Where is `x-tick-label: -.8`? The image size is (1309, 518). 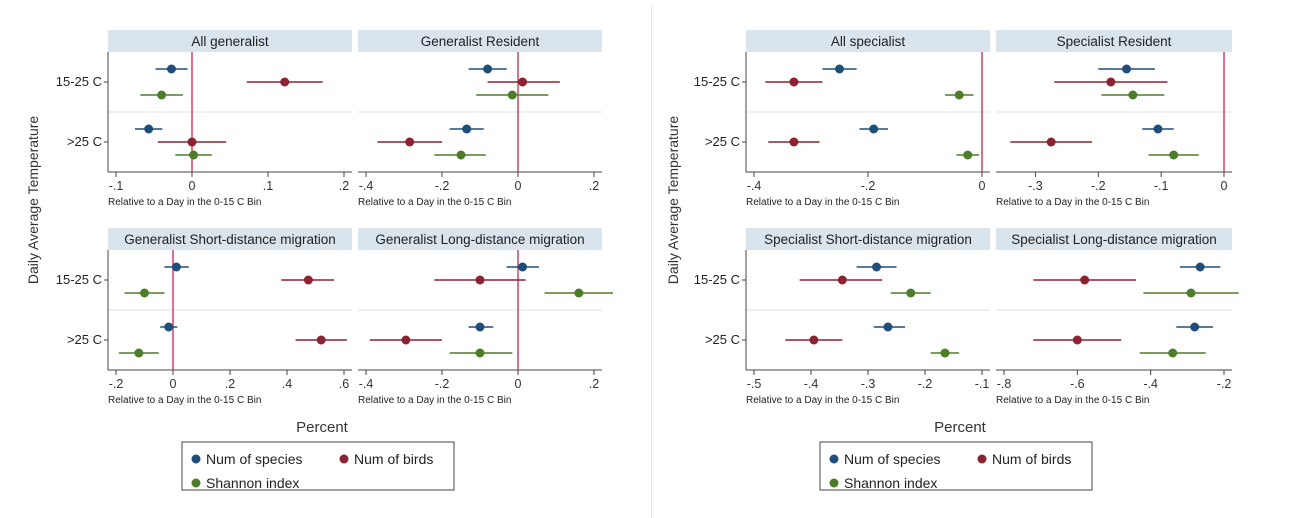
x-tick-label: -.8 is located at coordinates (1004, 384).